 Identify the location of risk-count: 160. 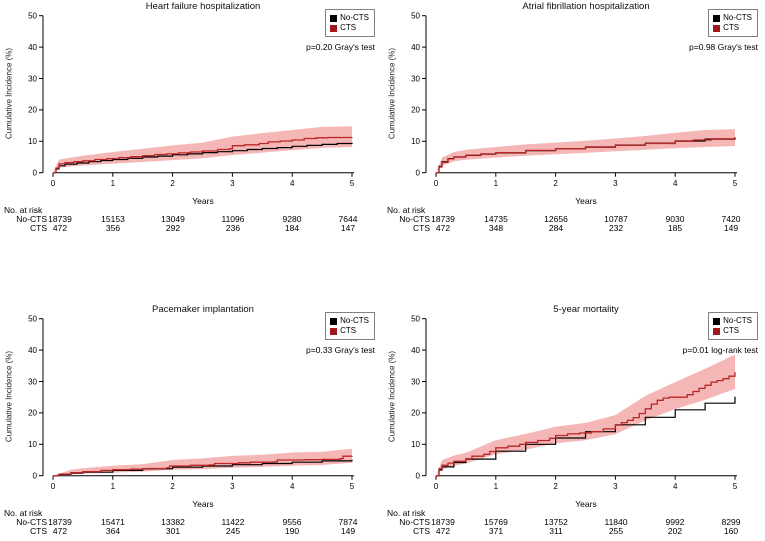
(731, 531).